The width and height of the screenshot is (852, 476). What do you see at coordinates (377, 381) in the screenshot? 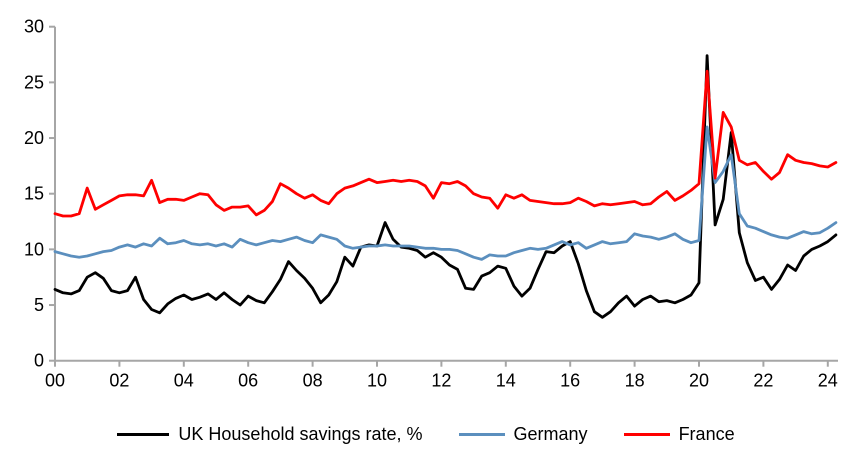
I see `x-axis-tick-label-10: 10` at bounding box center [377, 381].